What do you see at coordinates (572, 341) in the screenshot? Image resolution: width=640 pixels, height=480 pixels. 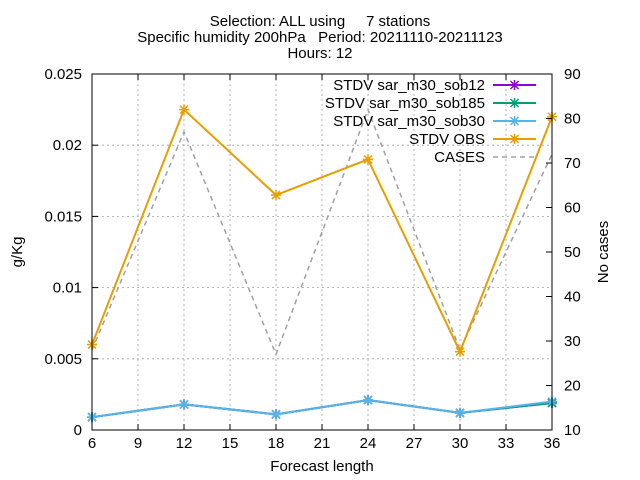 I see `y2-tick-label: 30` at bounding box center [572, 341].